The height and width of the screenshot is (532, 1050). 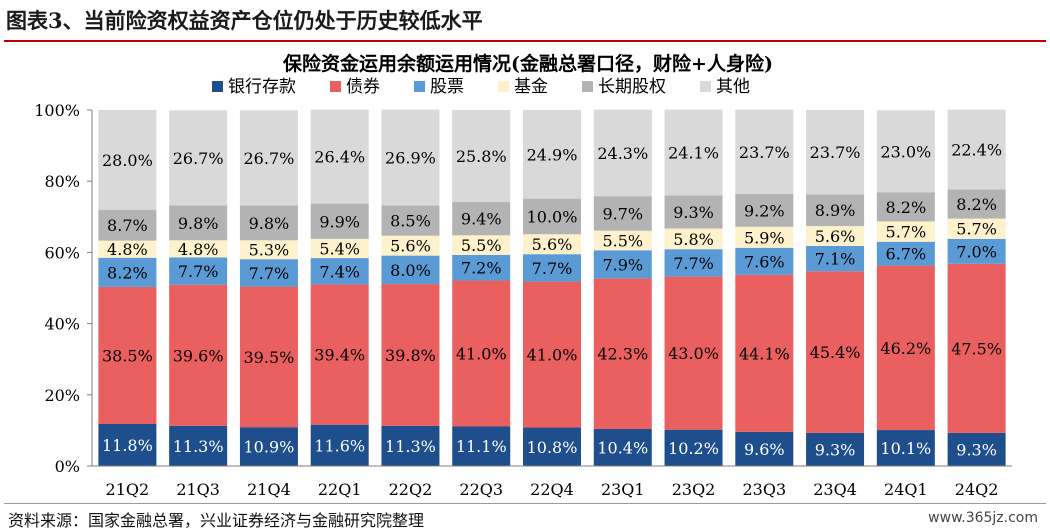 I want to click on data-label: 28.0%, so click(x=127, y=160).